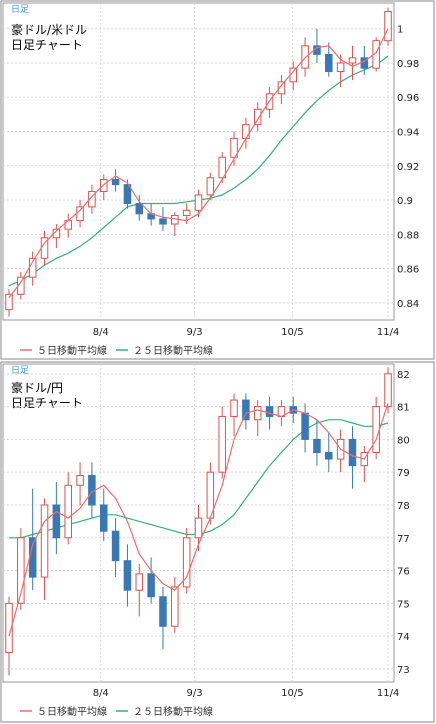 The image size is (436, 724). What do you see at coordinates (403, 506) in the screenshot?
I see `y-tick-label: 78` at bounding box center [403, 506].